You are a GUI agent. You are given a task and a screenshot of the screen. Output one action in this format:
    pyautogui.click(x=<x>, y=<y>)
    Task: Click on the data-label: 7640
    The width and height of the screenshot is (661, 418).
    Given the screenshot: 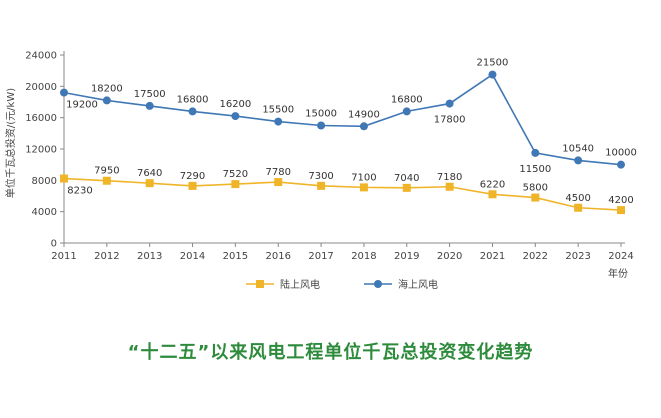 What is the action you would take?
    pyautogui.click(x=149, y=173)
    